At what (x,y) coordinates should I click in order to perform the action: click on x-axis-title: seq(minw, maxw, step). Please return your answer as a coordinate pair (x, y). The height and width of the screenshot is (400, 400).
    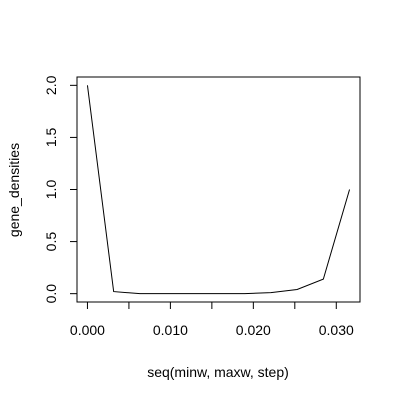
    Looking at the image, I should click on (218, 372).